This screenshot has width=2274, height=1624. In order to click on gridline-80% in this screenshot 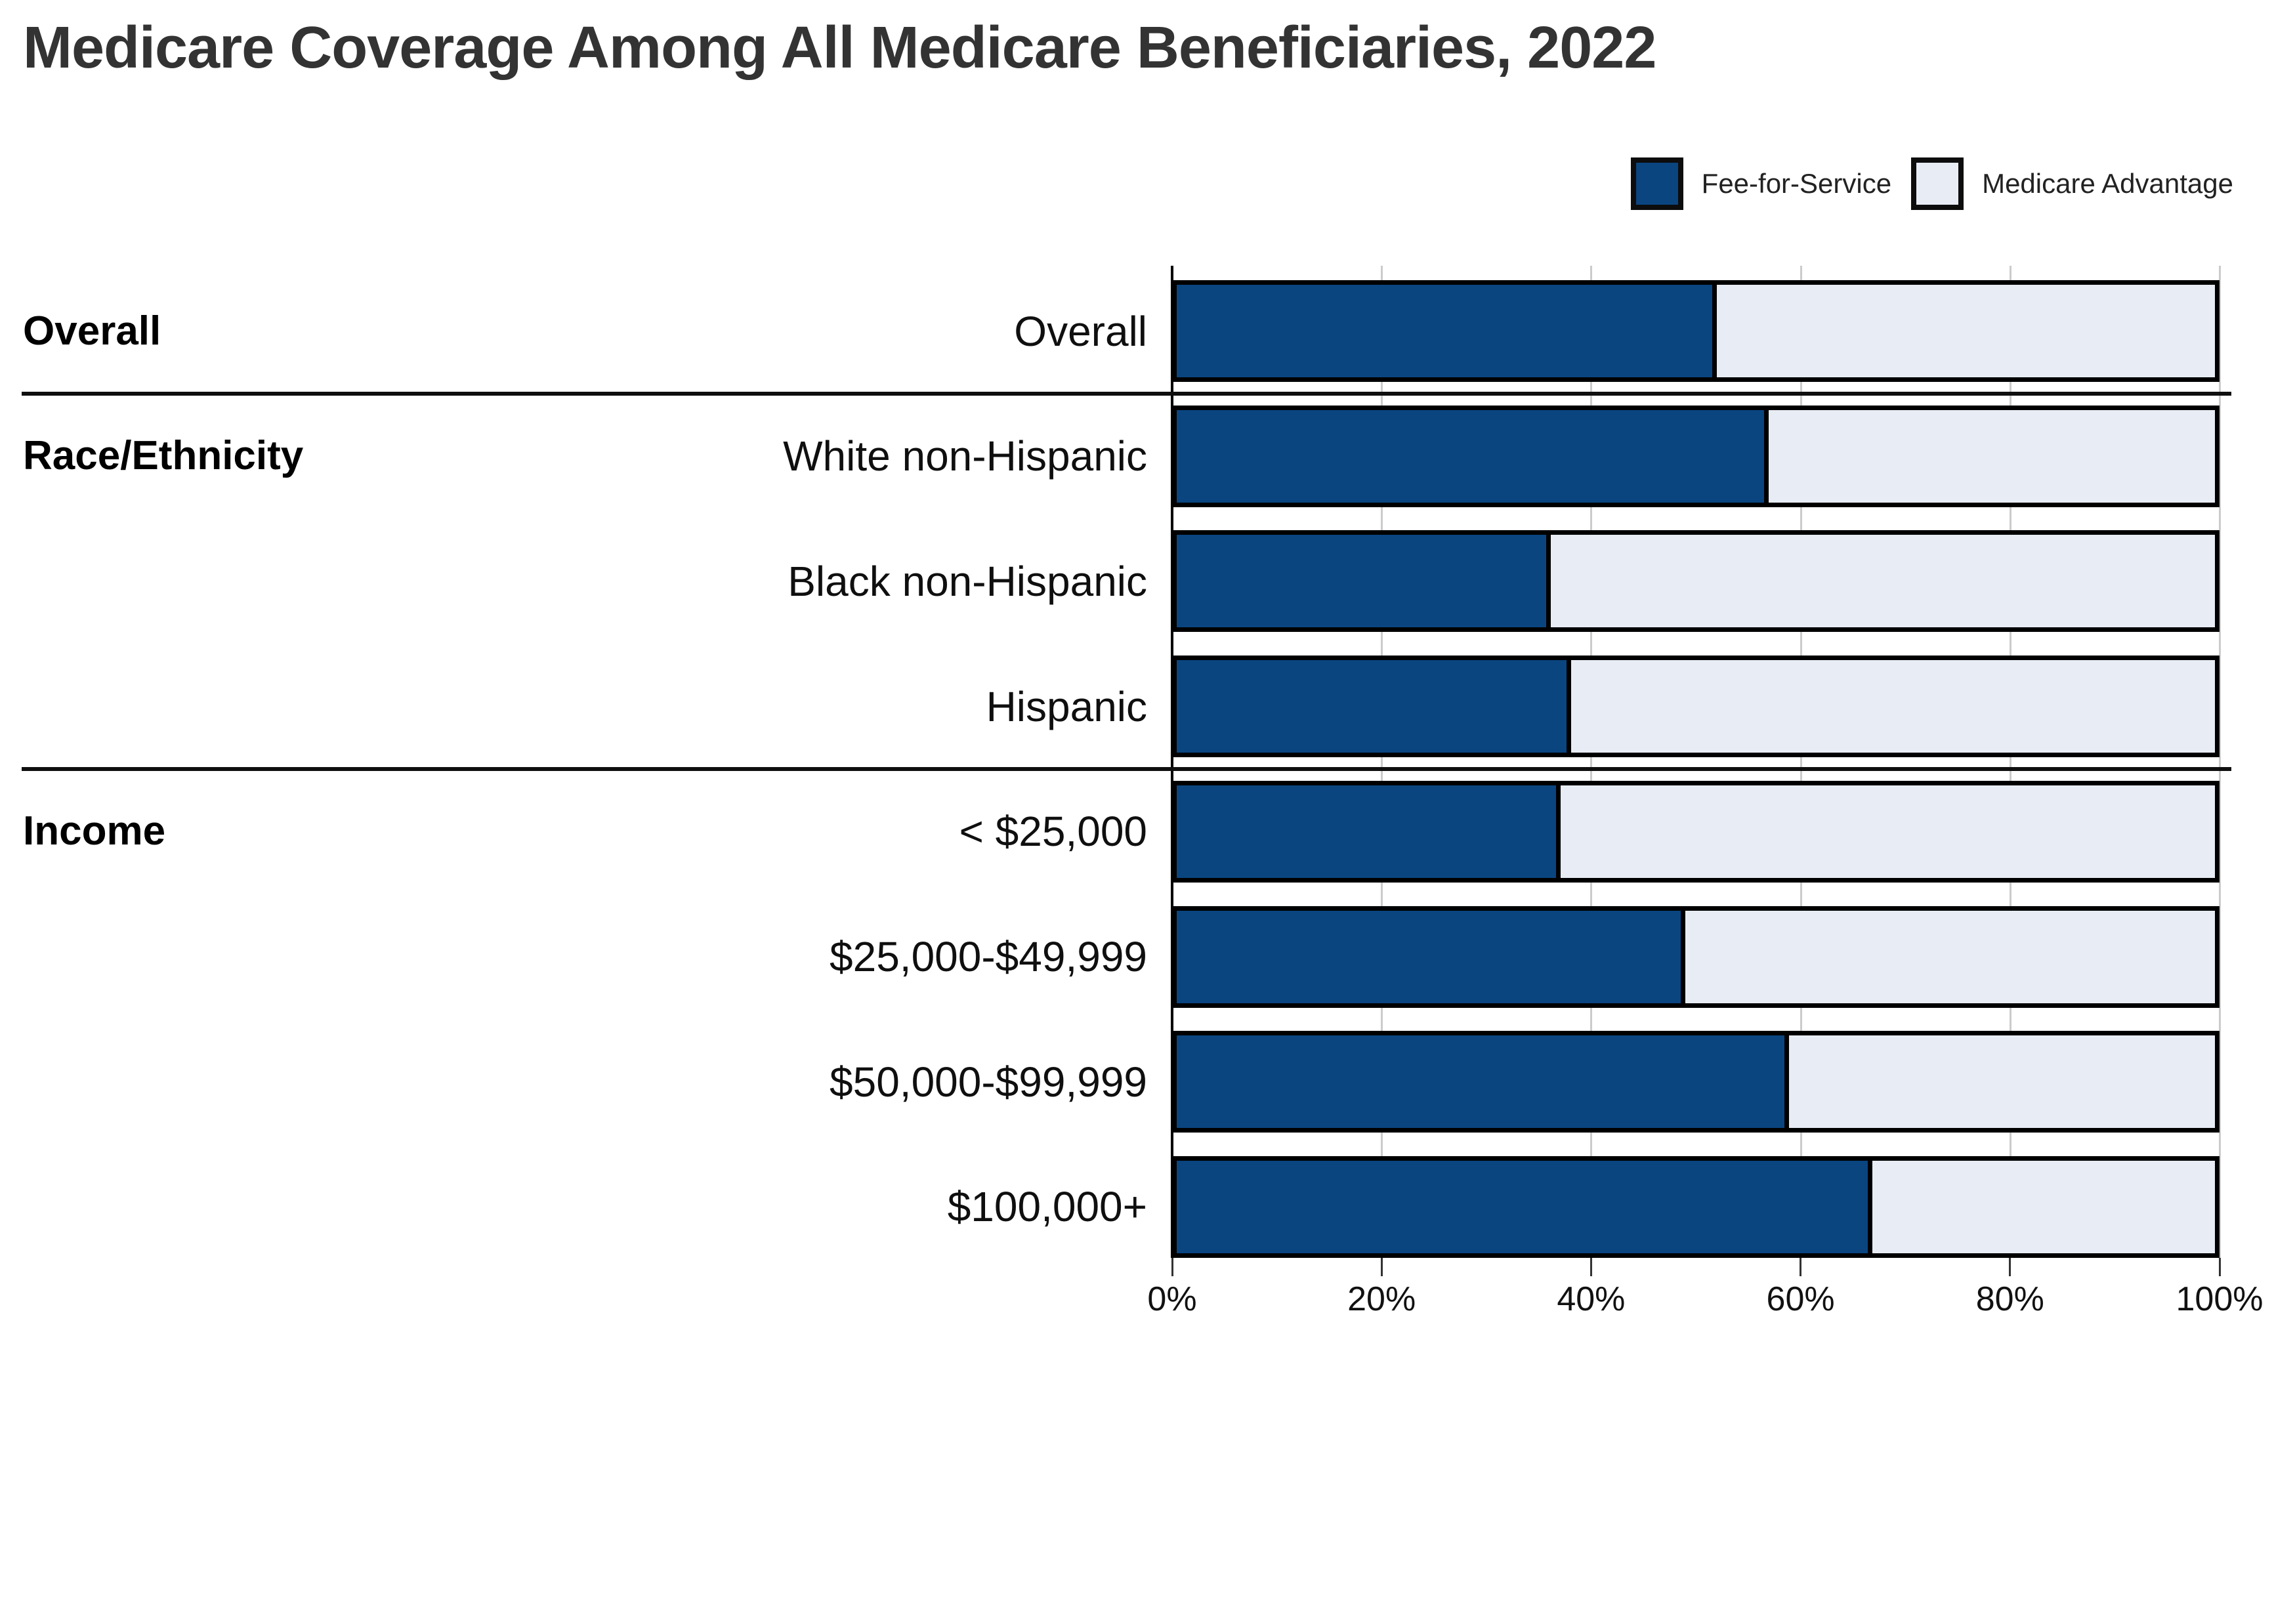, I will do `click(2010, 762)`.